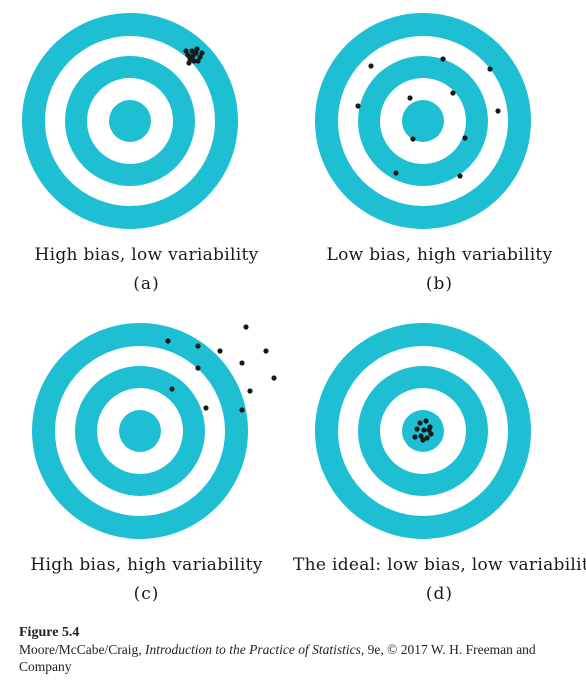 The image size is (586, 688). I want to click on target-a, so click(130, 121).